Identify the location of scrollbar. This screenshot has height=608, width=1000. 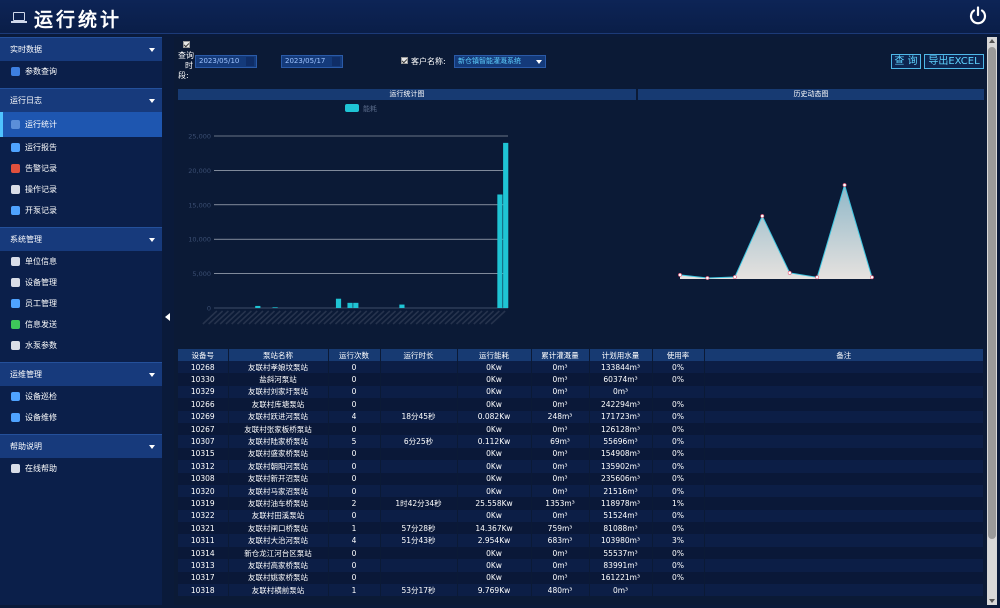
(992, 321).